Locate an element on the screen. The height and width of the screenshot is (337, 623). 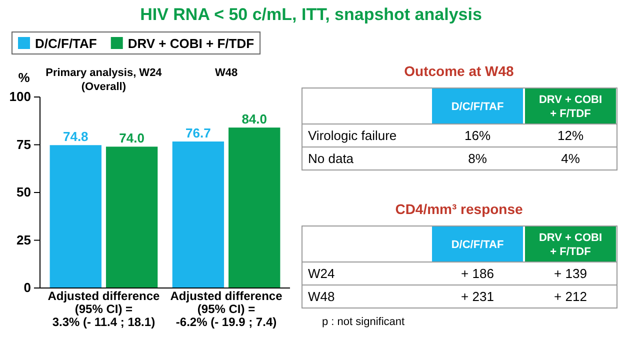
y-tick-label: 50 is located at coordinates (23, 192).